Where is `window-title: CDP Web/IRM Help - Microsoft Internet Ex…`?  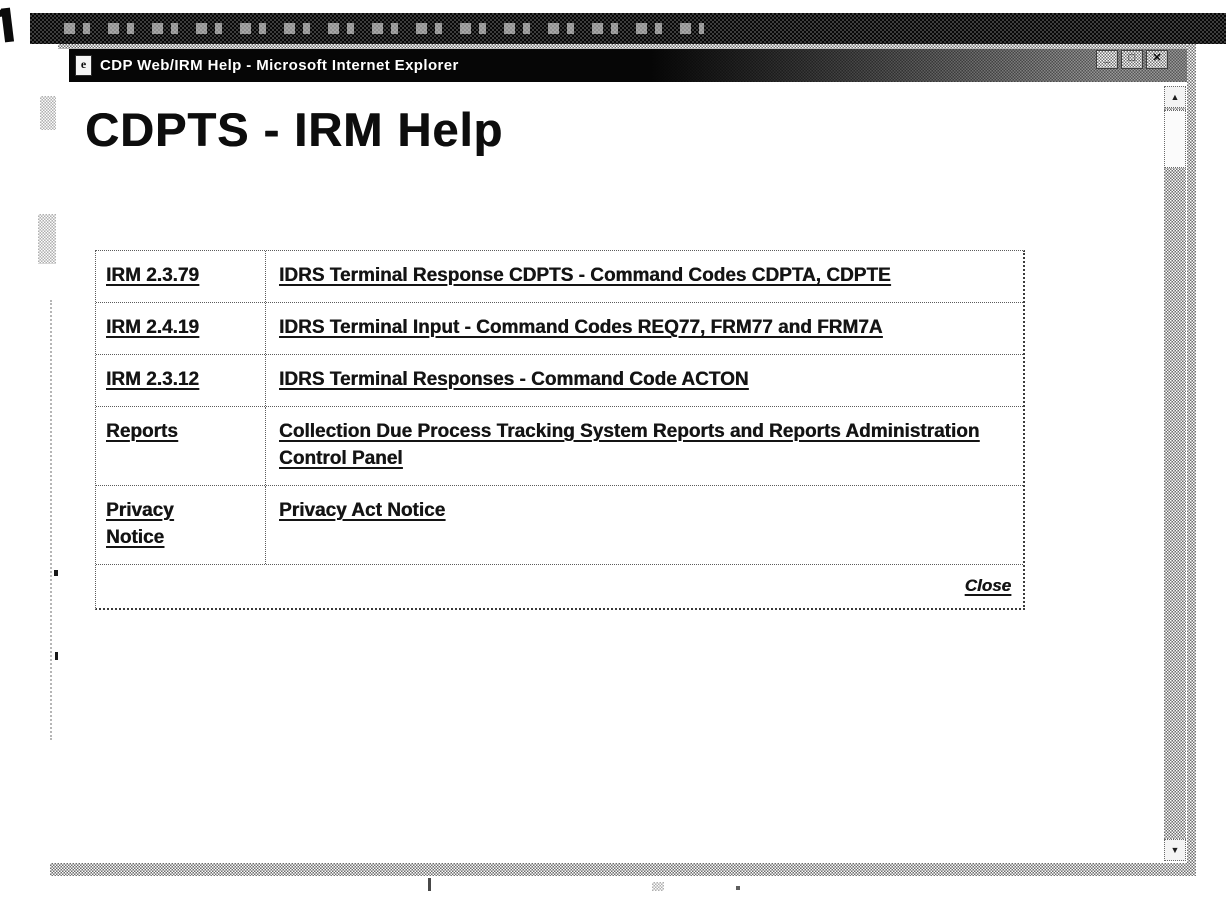 window-title: CDP Web/IRM Help - Microsoft Internet Ex… is located at coordinates (279, 65).